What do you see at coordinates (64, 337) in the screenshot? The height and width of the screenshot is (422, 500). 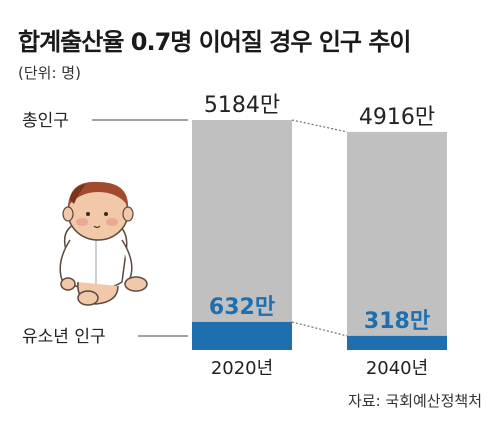 I see `youth-series-label: 유소년 인구` at bounding box center [64, 337].